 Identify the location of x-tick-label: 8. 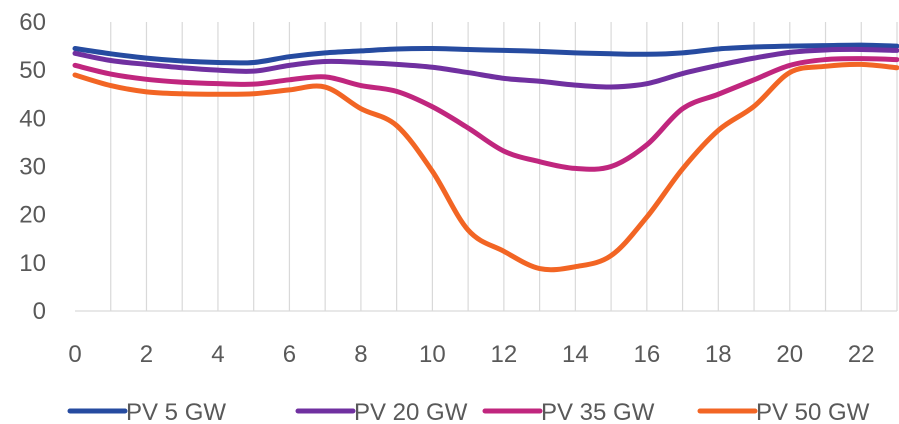
(360, 354).